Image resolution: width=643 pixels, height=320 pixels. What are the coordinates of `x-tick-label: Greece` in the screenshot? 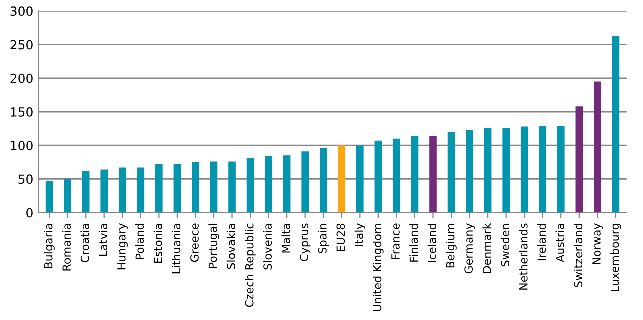 It's located at (194, 243).